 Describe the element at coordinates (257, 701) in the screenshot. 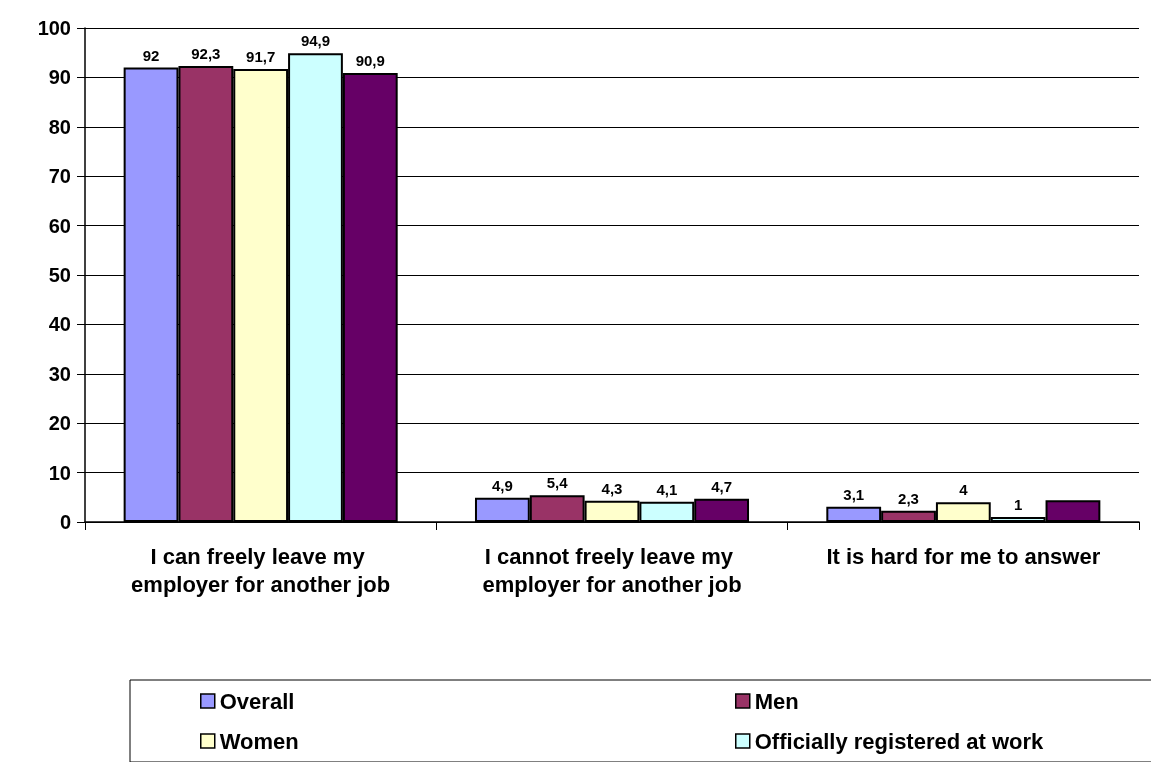

I see `legend-label: Overall` at that location.